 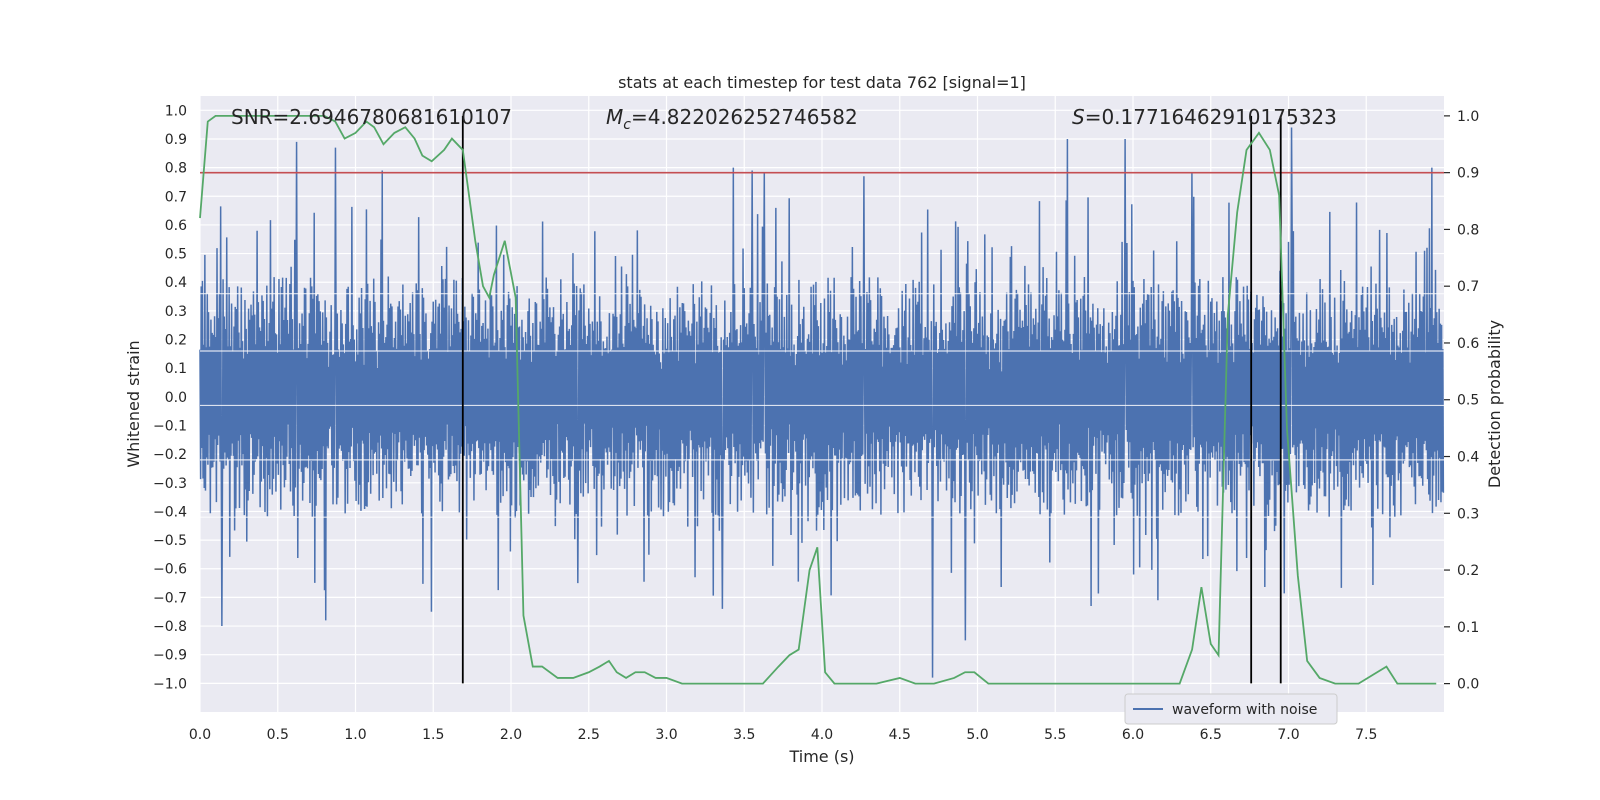 I want to click on chirp-mass-value: =4.822026252746582, so click(x=744, y=117).